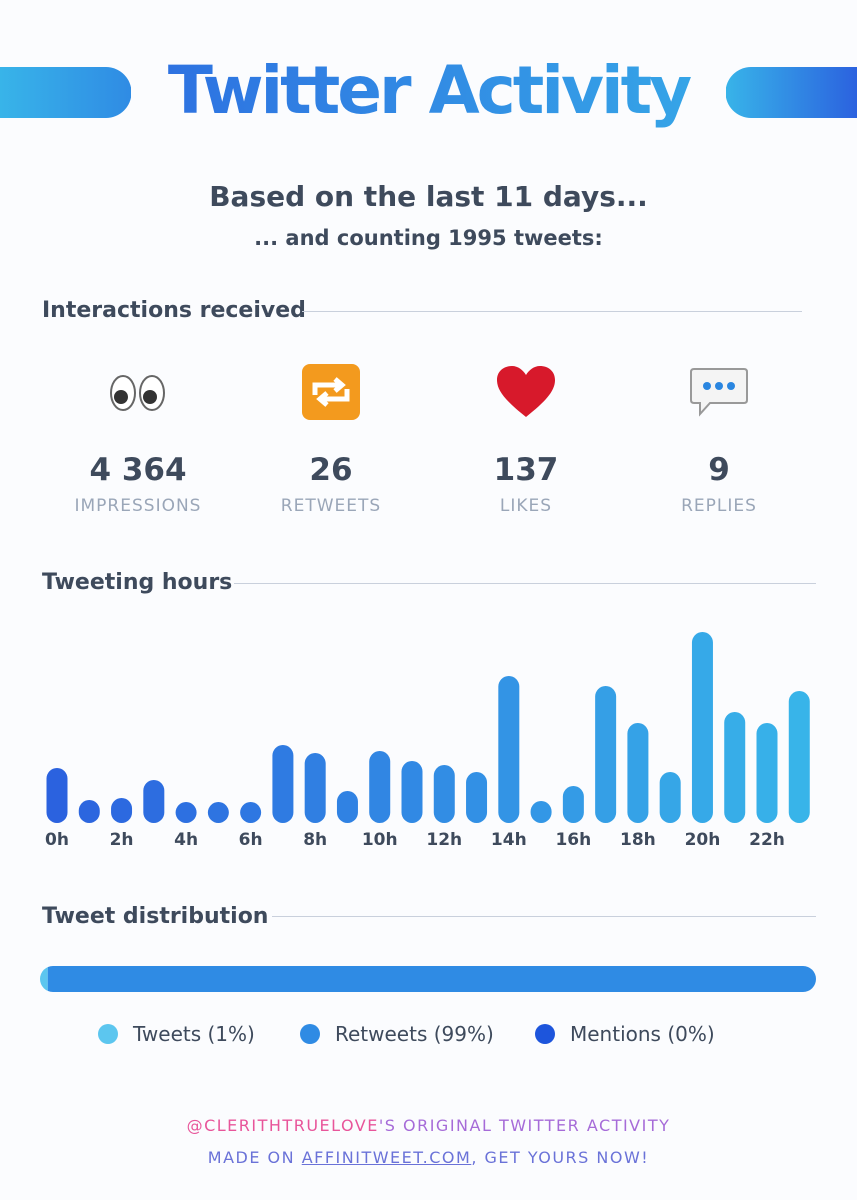 The height and width of the screenshot is (1200, 857). Describe the element at coordinates (719, 470) in the screenshot. I see `stat-value: 9` at that location.